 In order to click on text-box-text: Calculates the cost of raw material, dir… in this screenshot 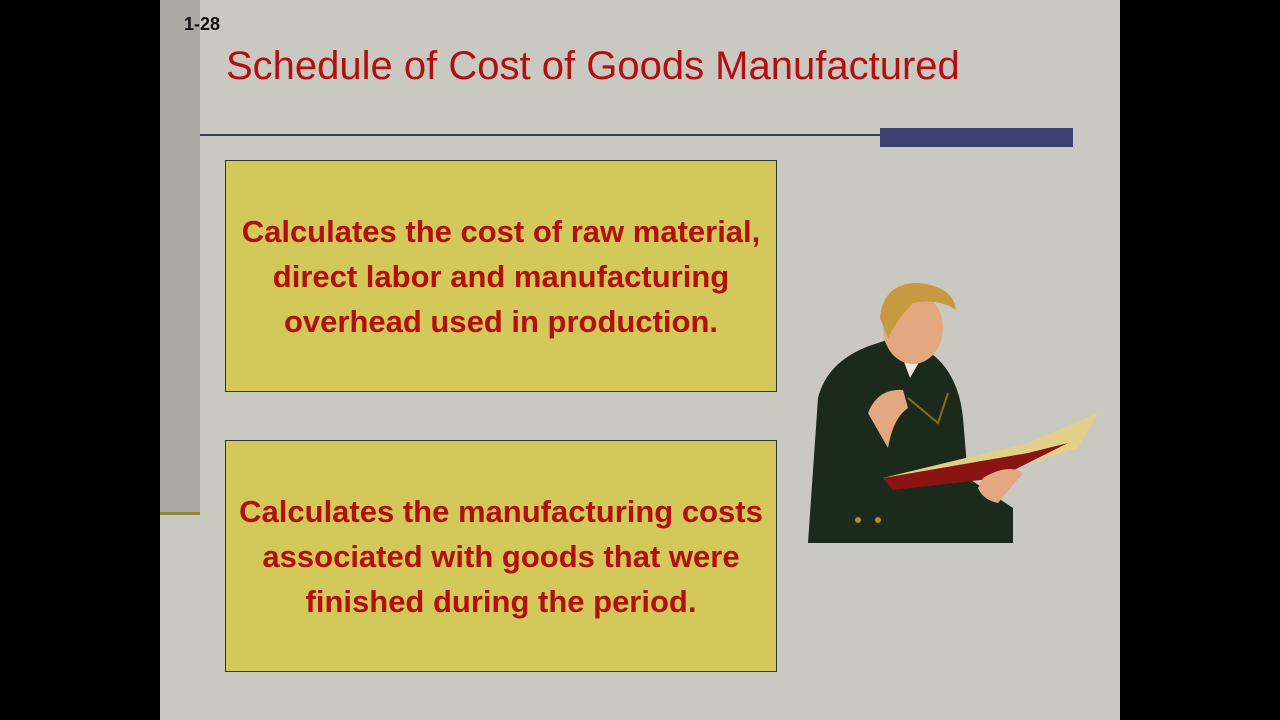, I will do `click(501, 276)`.